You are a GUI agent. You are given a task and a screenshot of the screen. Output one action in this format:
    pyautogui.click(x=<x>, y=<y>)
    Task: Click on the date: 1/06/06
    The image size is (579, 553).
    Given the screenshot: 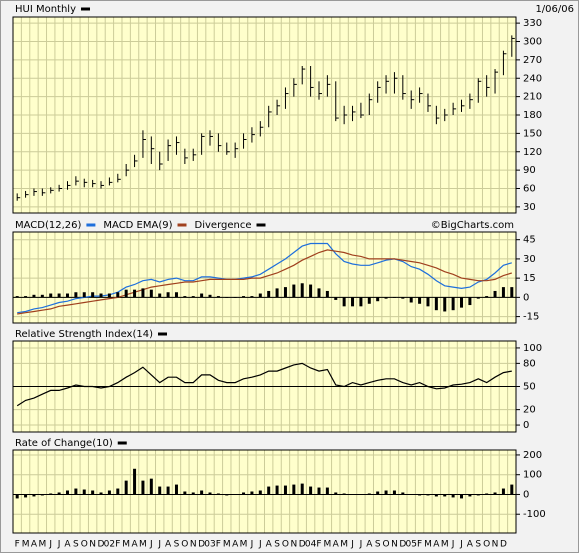 What is the action you would take?
    pyautogui.click(x=554, y=9)
    